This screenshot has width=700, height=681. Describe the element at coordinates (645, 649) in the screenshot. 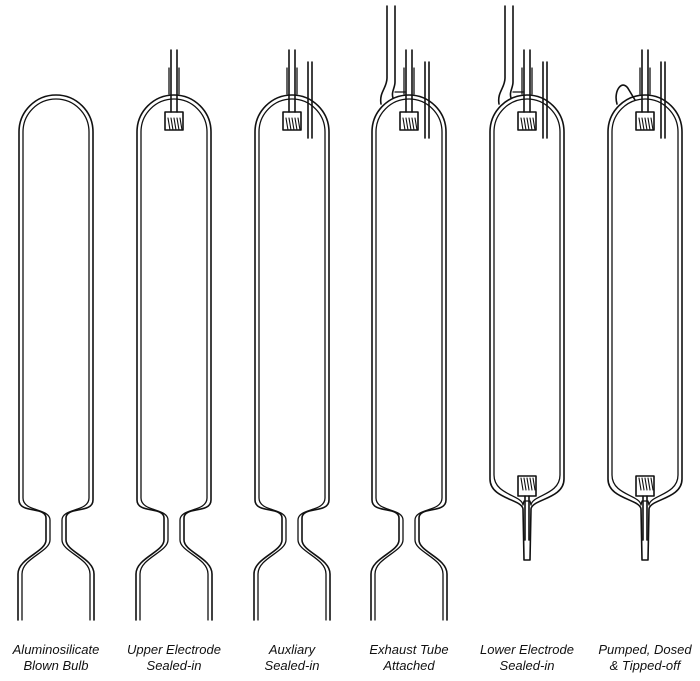

I see `caption-stage-6-line1: Pumped, Dosed` at that location.